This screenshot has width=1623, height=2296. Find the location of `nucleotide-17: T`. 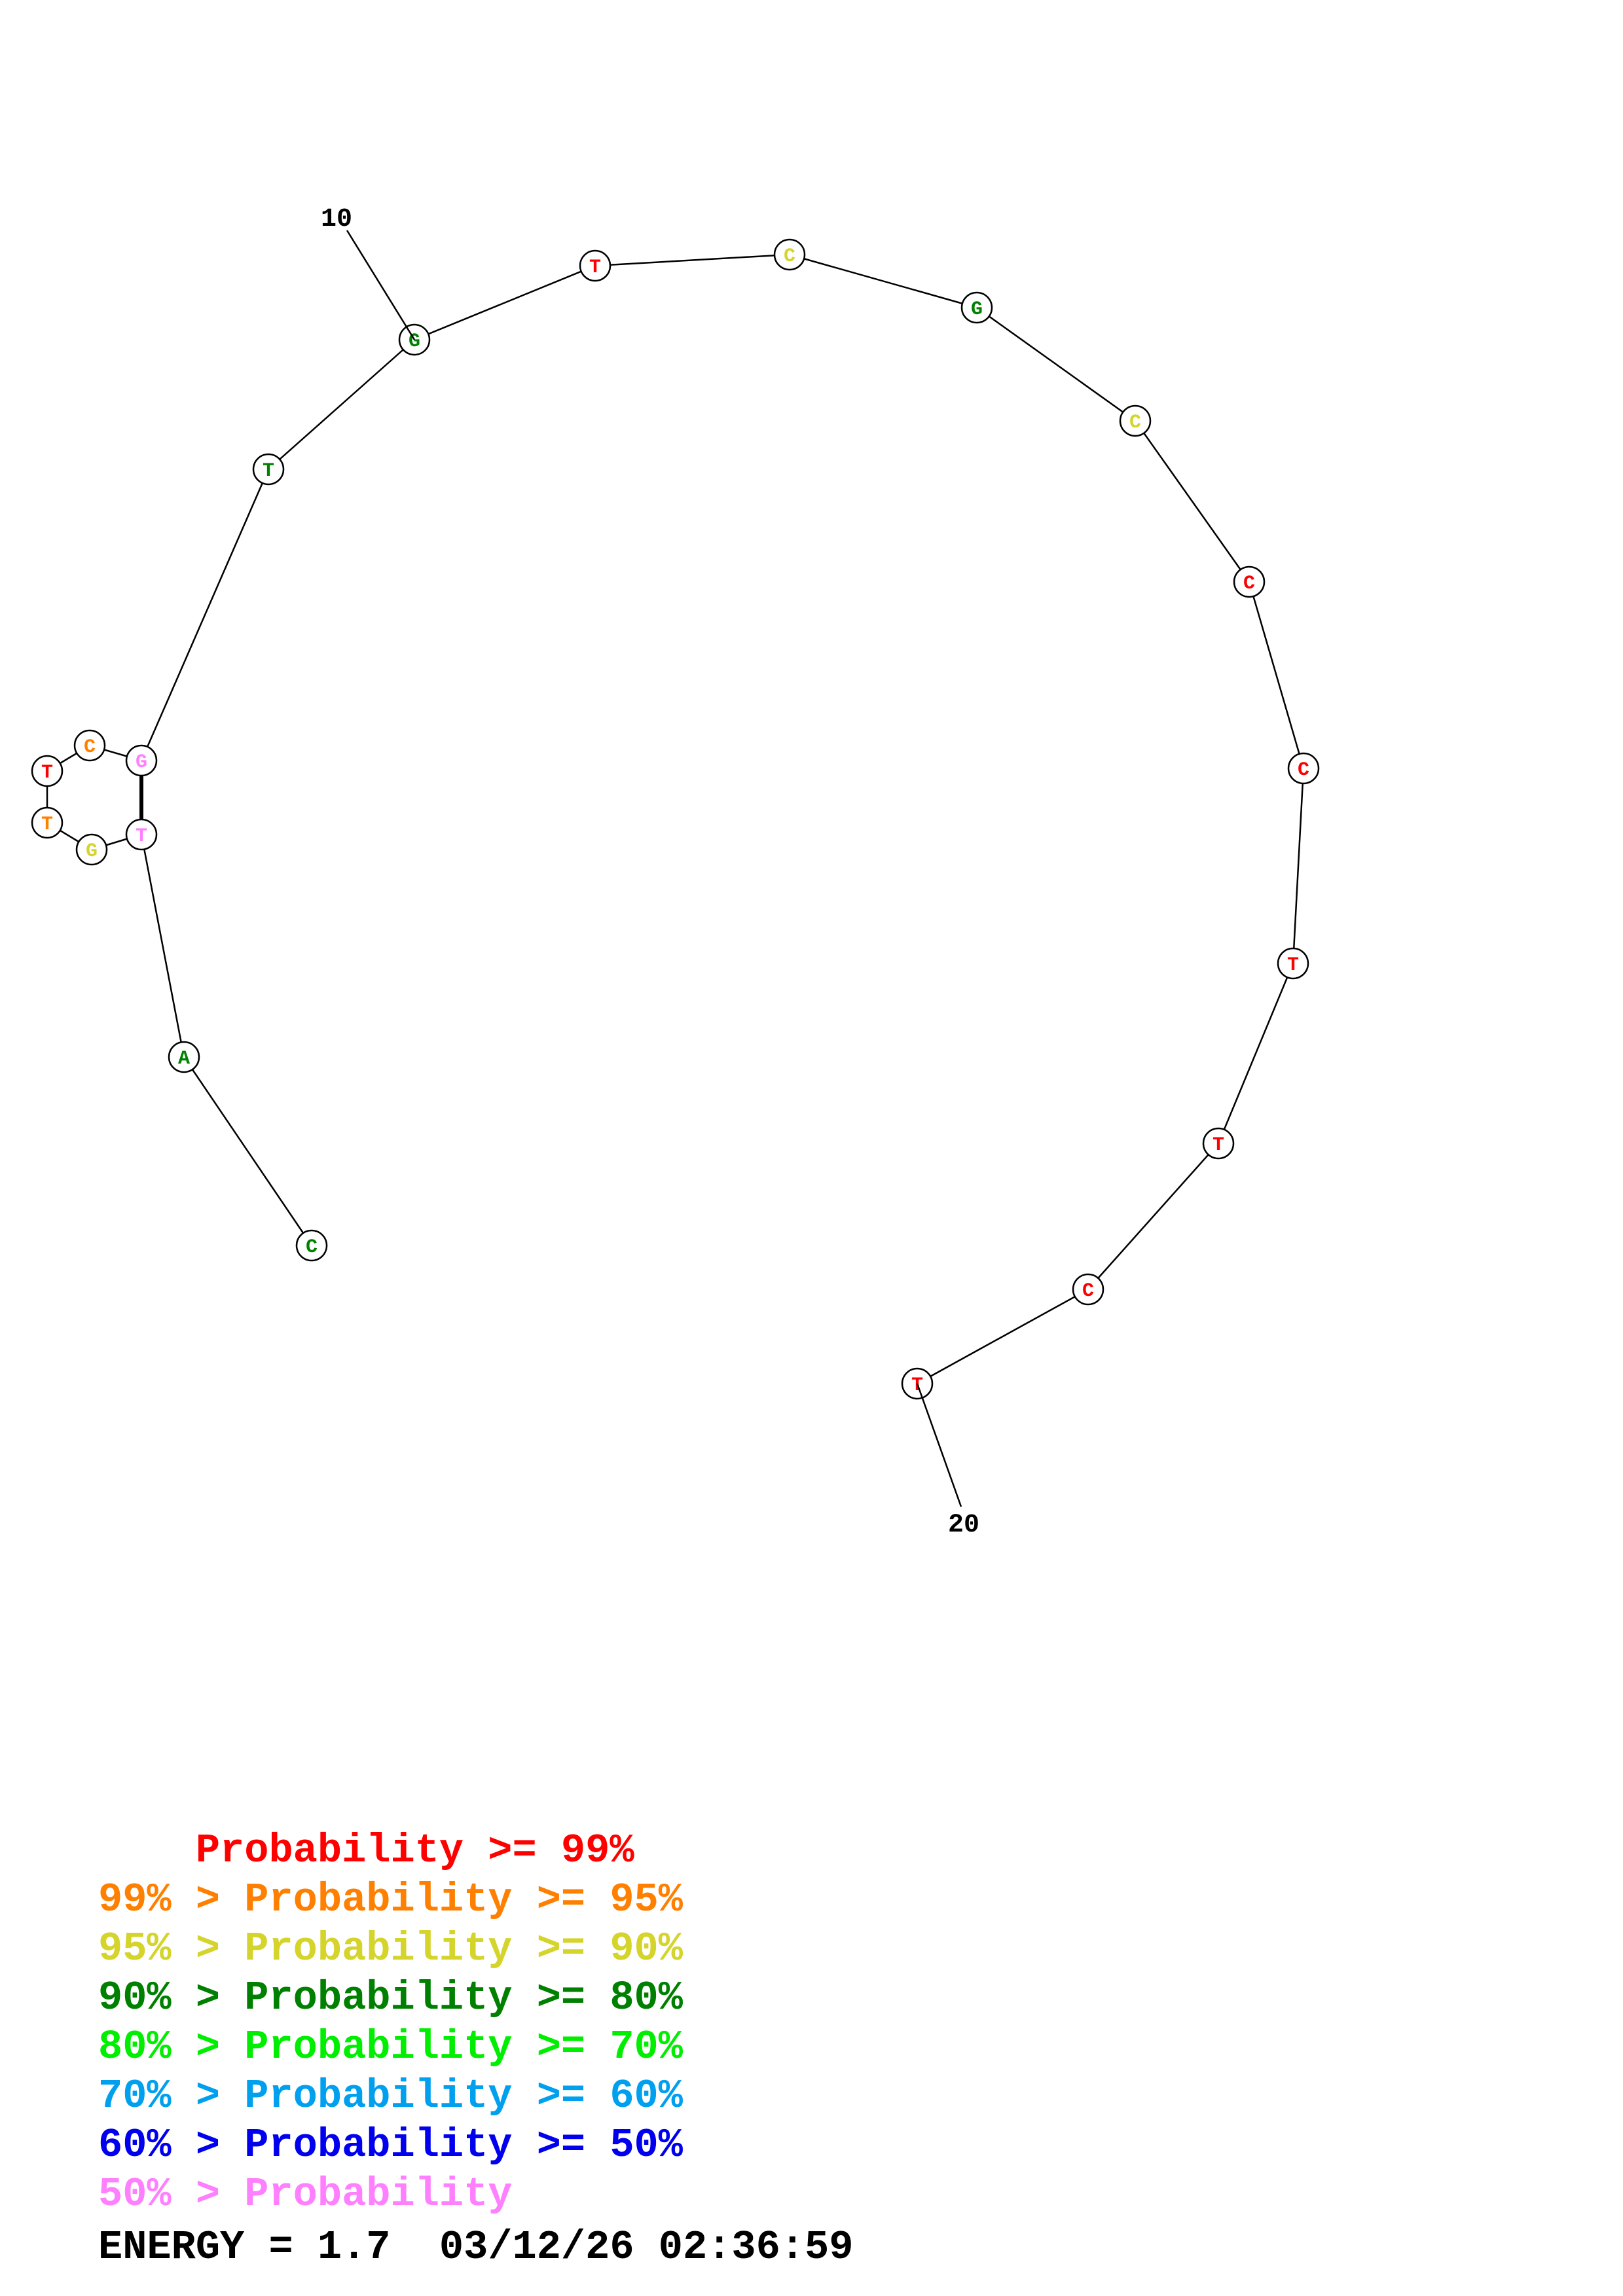

nucleotide-17: T is located at coordinates (1293, 963).